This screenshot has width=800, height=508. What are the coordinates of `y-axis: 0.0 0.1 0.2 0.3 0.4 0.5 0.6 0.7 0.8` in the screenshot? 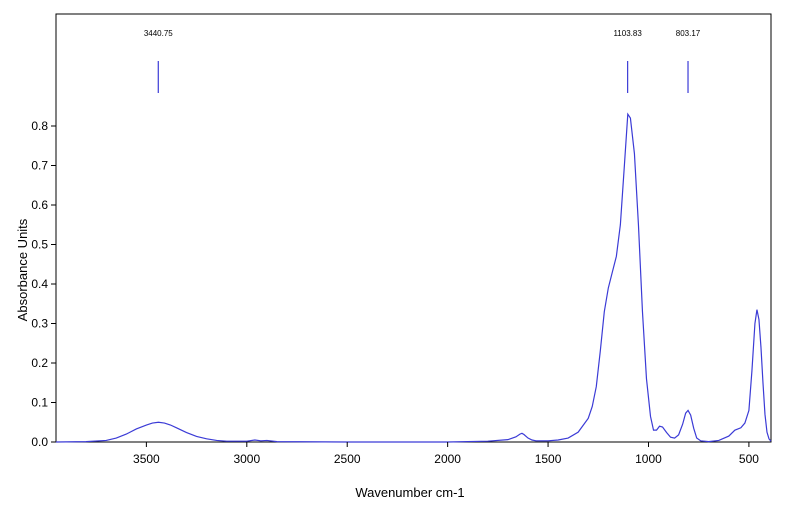 It's located at (43, 284).